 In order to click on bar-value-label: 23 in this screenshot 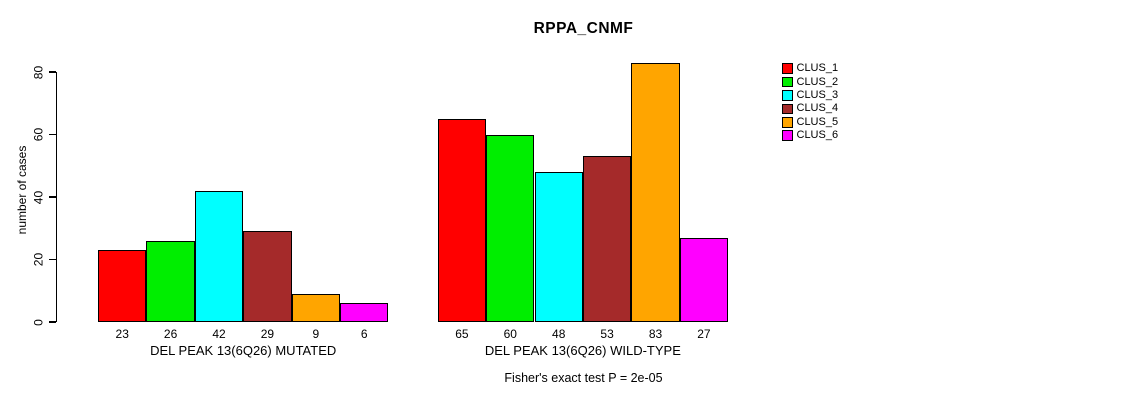, I will do `click(122, 333)`.